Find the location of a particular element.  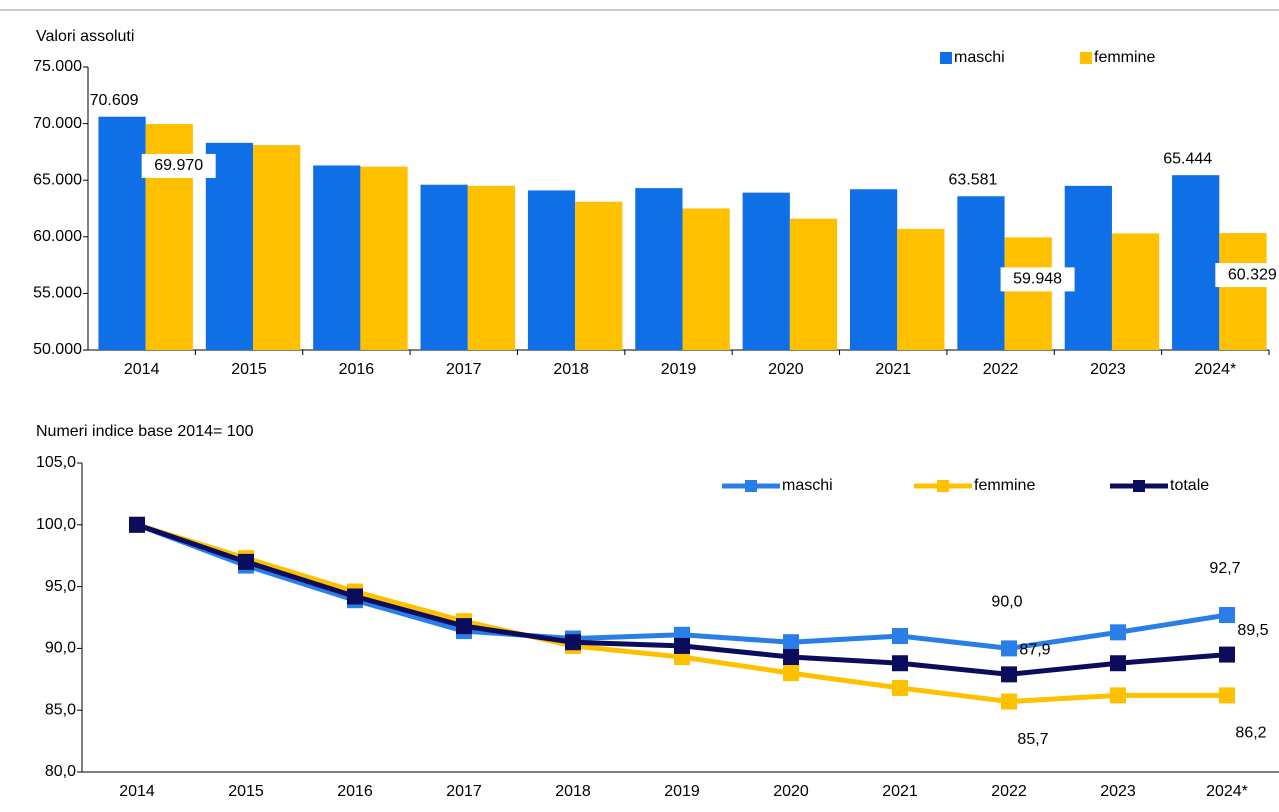

value-label: 89,5 is located at coordinates (1252, 630).